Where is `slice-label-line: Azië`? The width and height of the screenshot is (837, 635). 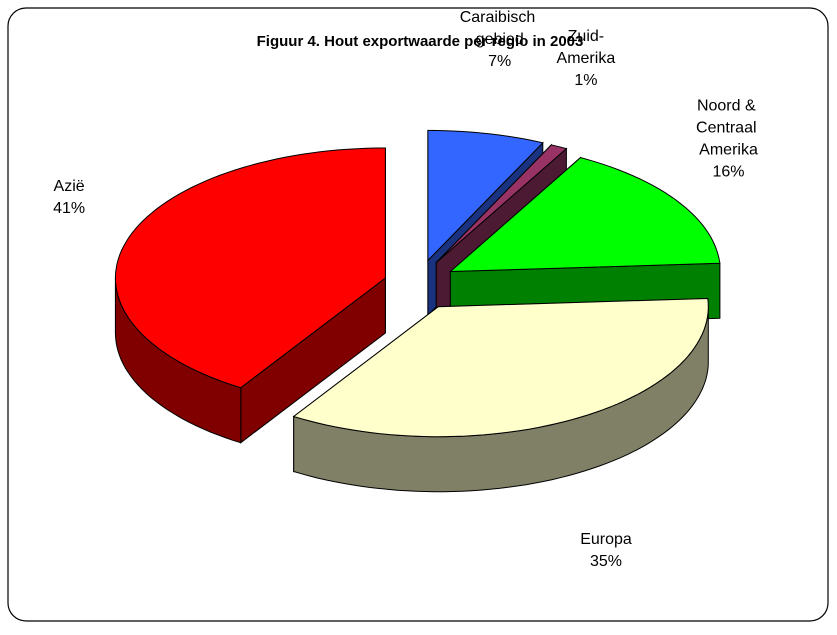 slice-label-line: Azië is located at coordinates (69, 186).